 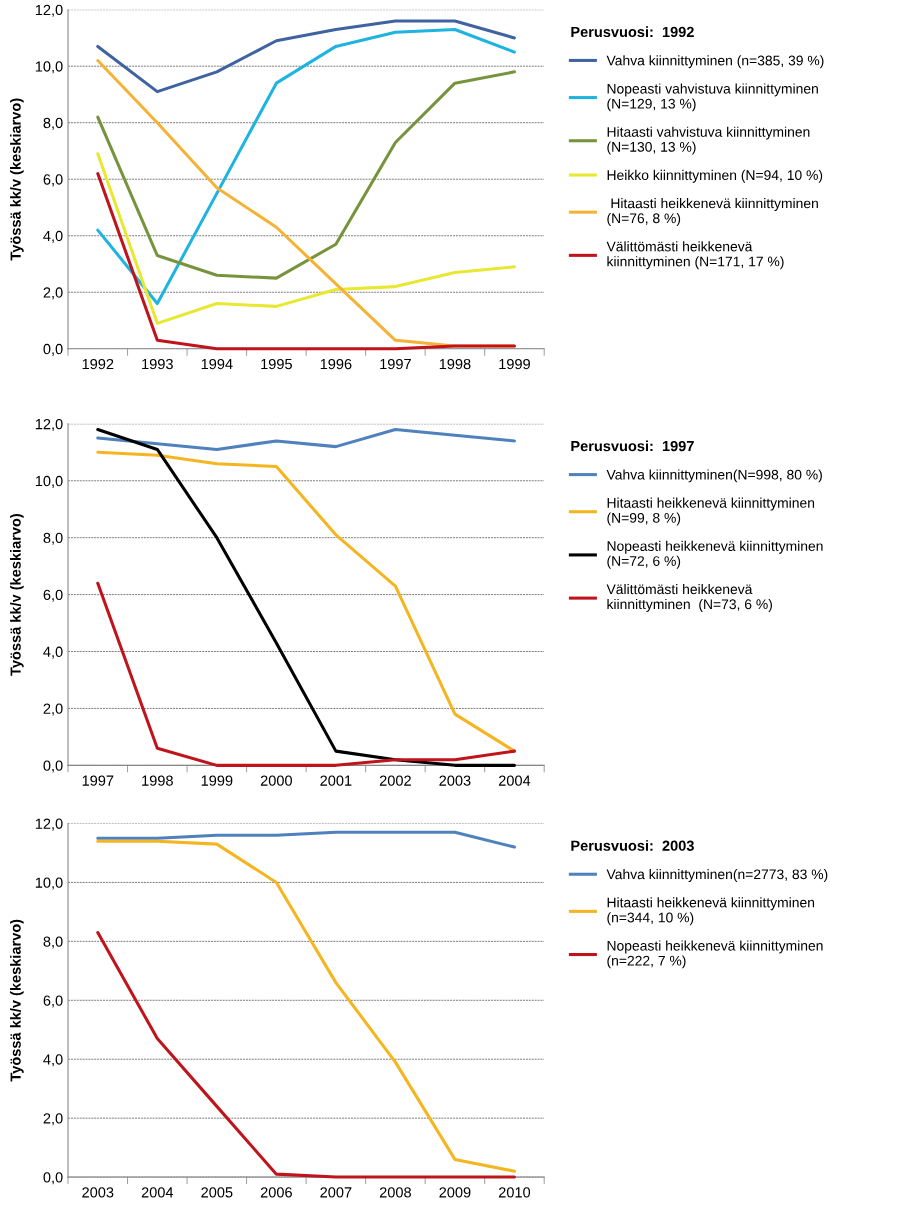 I want to click on legend-label: Välittömästi heikkenevä kiinnittyminen (N=171, 17 %), so click(x=695, y=255).